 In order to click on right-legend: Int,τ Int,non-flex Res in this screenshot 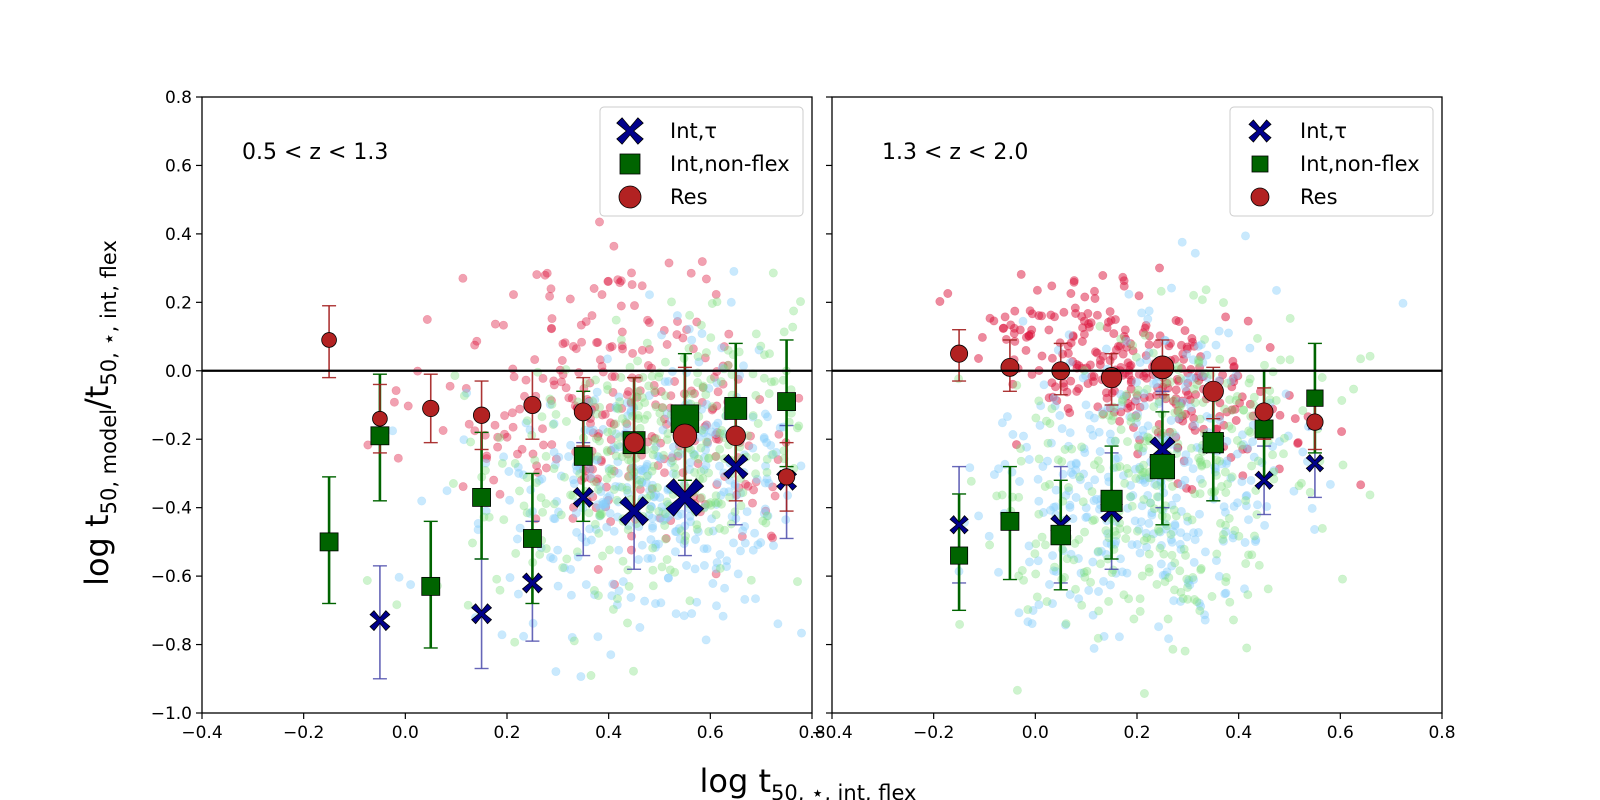, I will do `click(1331, 161)`.